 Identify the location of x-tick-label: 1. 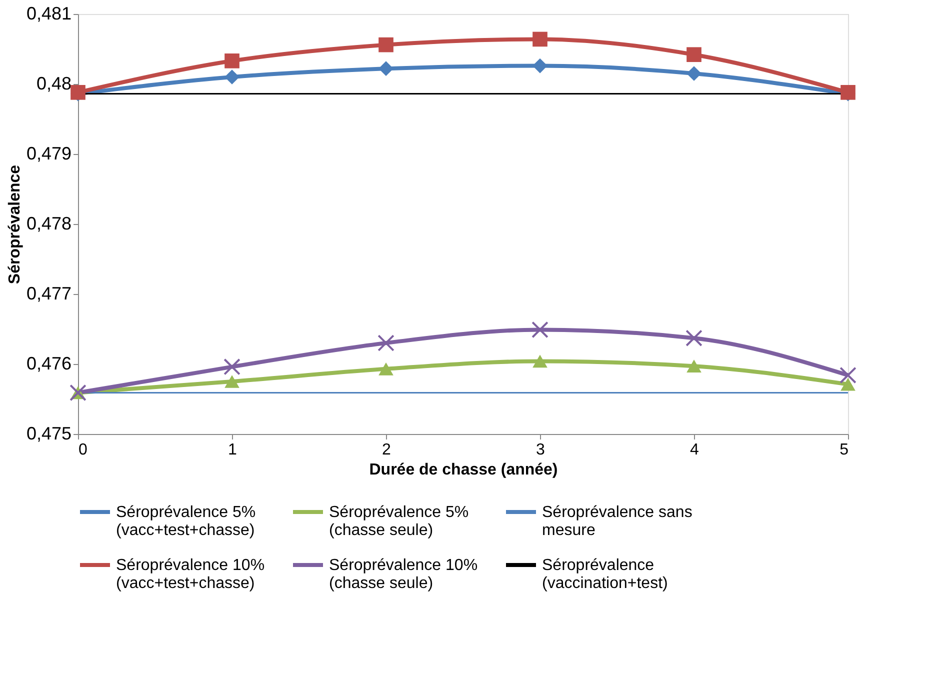
(233, 450).